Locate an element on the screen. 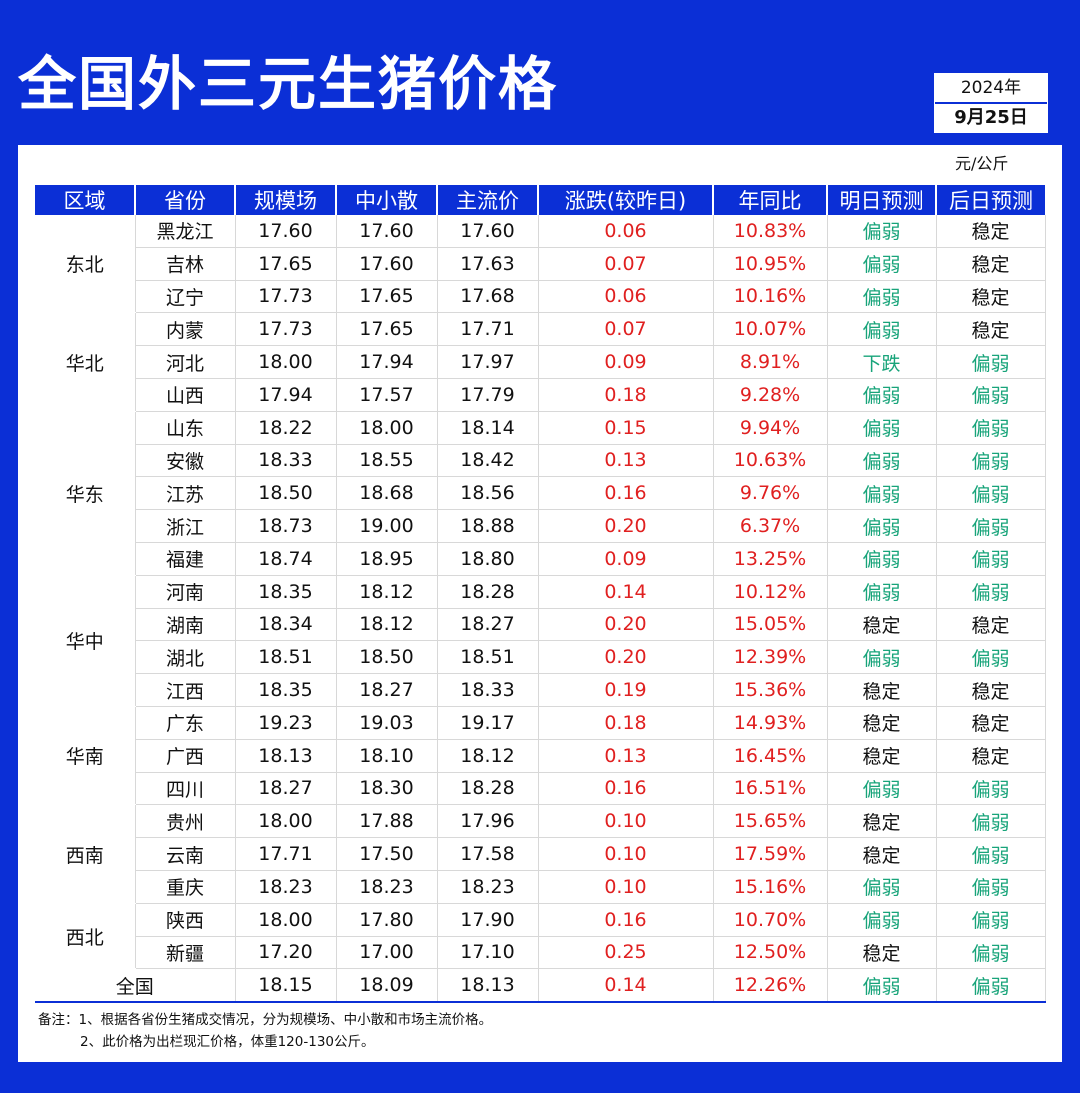  table-row: 华北 内蒙 17.73 17.65 17.71 0.07 10.07% 偏弱 稳定 is located at coordinates (540, 362).